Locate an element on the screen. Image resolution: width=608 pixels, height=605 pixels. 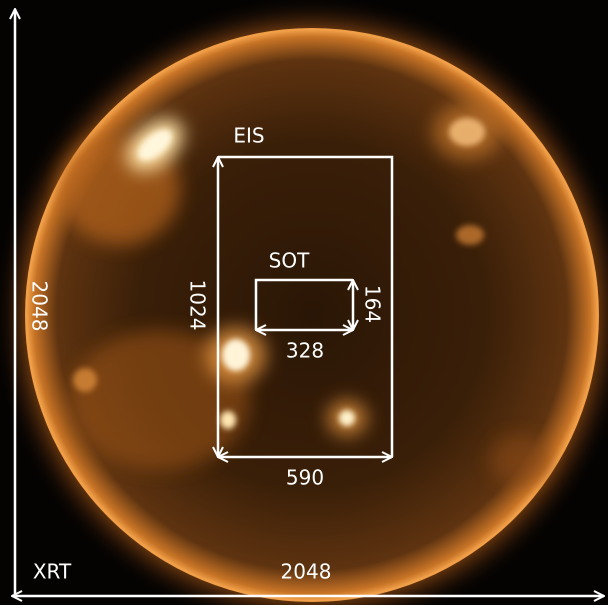
eis-label: EIS is located at coordinates (248, 136).